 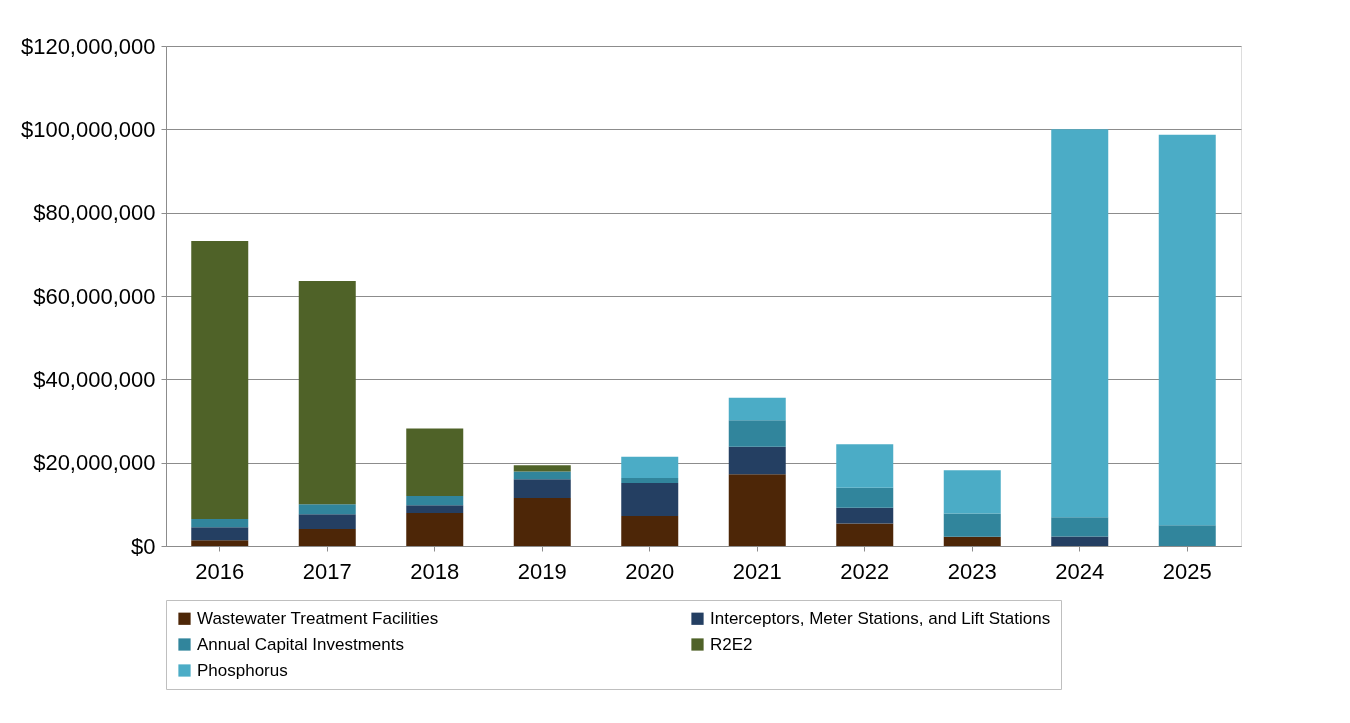 I want to click on legend-label: Phosphorus, so click(x=242, y=670).